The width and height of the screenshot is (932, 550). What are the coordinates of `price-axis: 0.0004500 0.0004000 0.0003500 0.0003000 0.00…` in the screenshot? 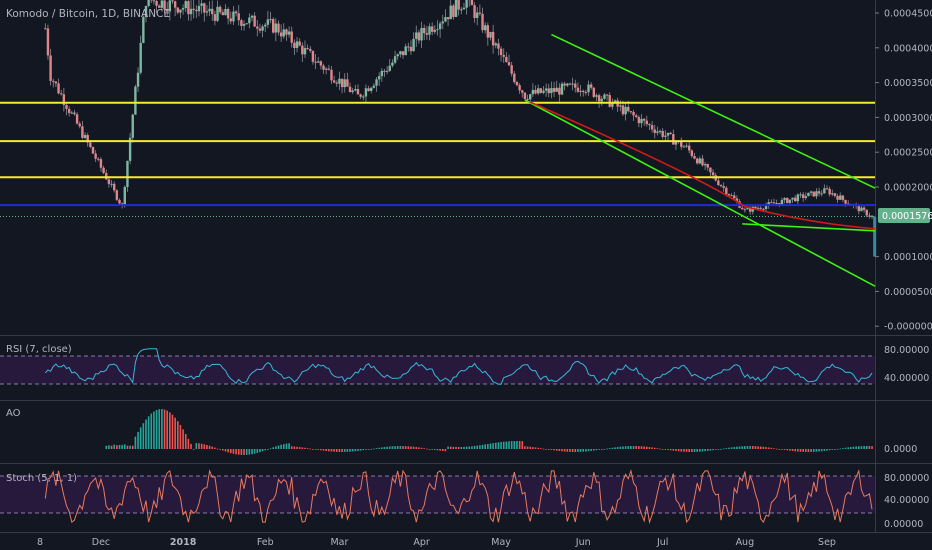 It's located at (903, 171).